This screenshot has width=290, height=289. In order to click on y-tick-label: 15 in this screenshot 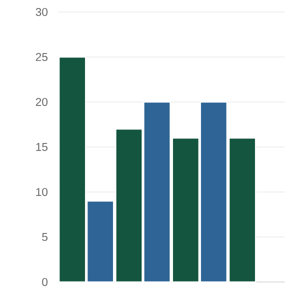, I will do `click(42, 147)`.